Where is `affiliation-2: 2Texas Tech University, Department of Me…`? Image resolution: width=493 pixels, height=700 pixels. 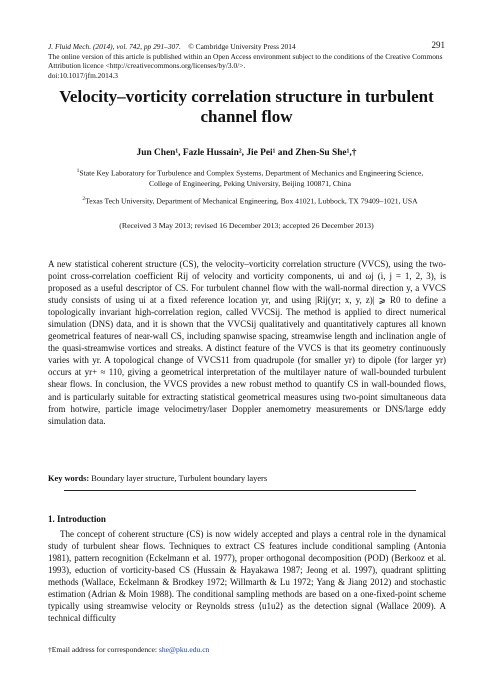
affiliation-2: 2Texas Tech University, Department of Me… is located at coordinates (250, 200).